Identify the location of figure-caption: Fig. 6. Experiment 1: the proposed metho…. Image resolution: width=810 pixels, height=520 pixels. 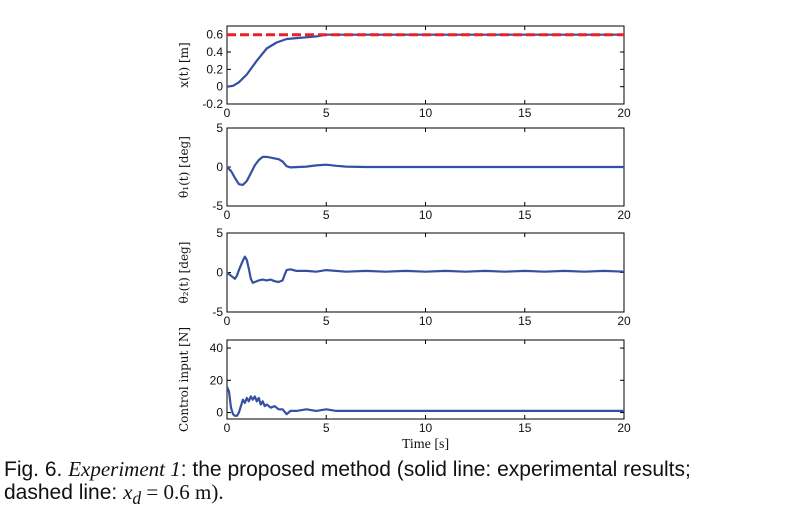
(407, 484).